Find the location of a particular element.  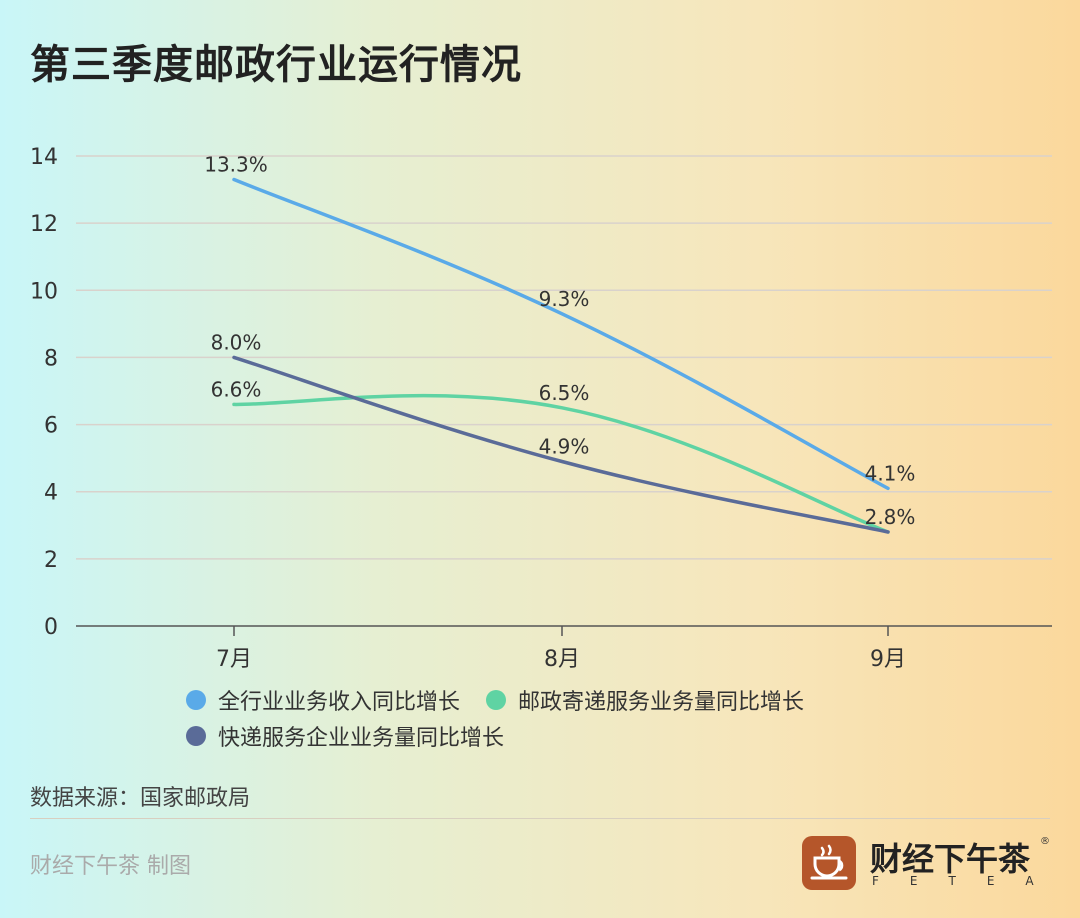

legend-dot-revenue is located at coordinates (196, 700).